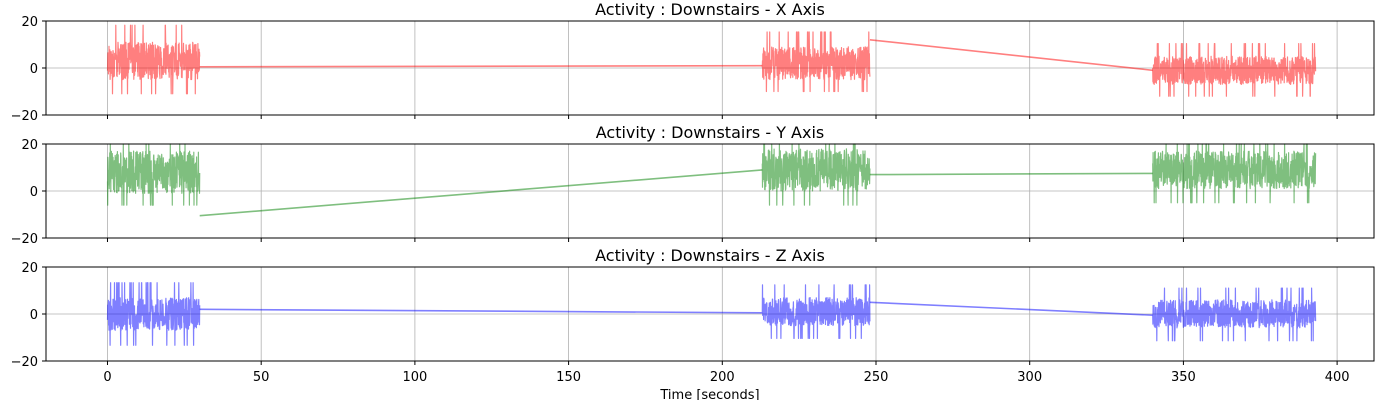  I want to click on chart-title-z-axis: Activity : Downstairs - Z Axis, so click(710, 255).